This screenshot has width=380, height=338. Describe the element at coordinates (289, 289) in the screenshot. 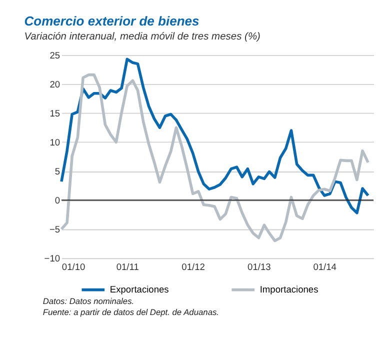

I see `legend-label: Importaciones` at that location.